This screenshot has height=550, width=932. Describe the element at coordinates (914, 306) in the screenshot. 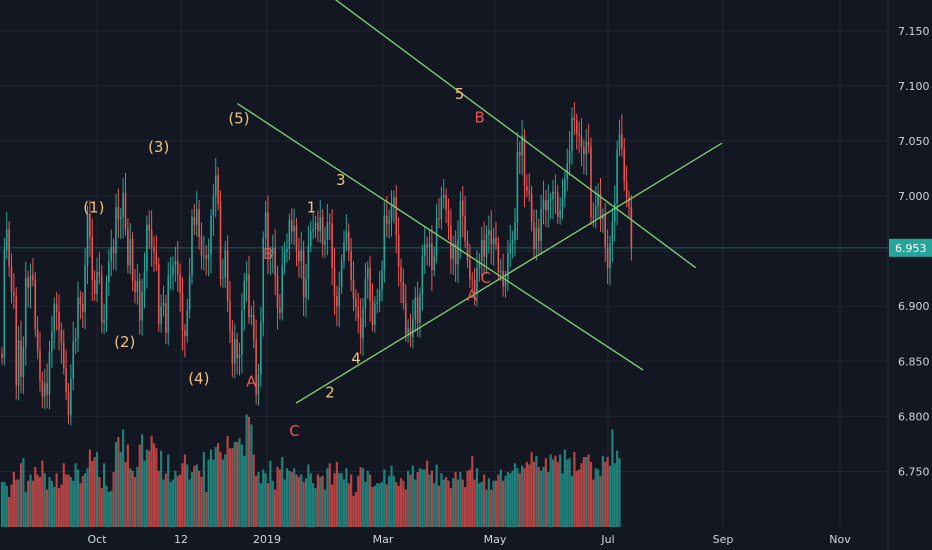

I see `y-tick-label: 6.900` at that location.